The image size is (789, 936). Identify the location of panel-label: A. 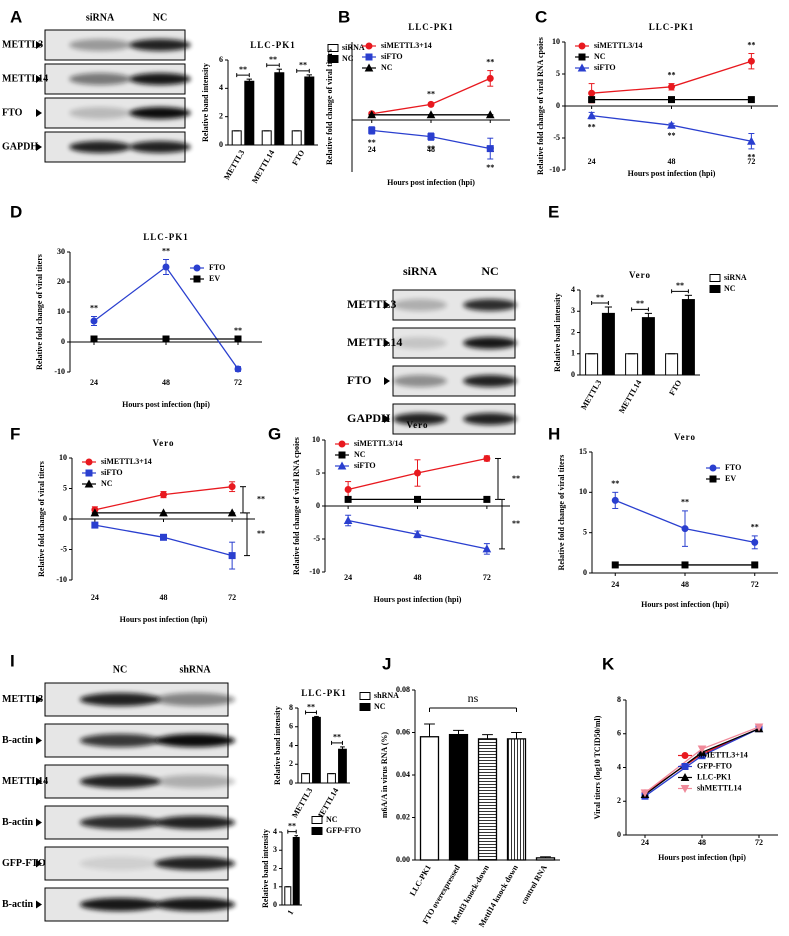
(16, 16).